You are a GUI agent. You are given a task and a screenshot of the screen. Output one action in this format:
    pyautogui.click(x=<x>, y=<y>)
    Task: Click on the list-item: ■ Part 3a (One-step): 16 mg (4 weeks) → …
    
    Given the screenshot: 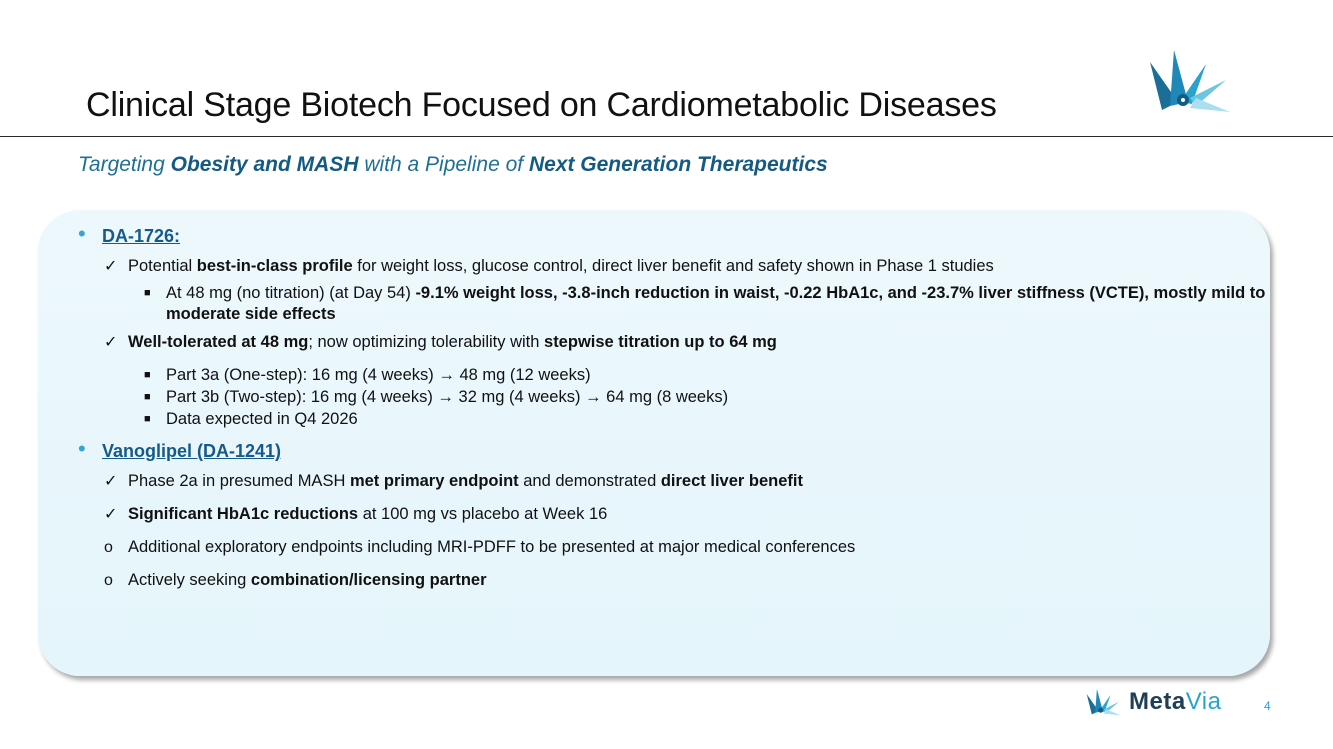 What is the action you would take?
    pyautogui.click(x=367, y=375)
    